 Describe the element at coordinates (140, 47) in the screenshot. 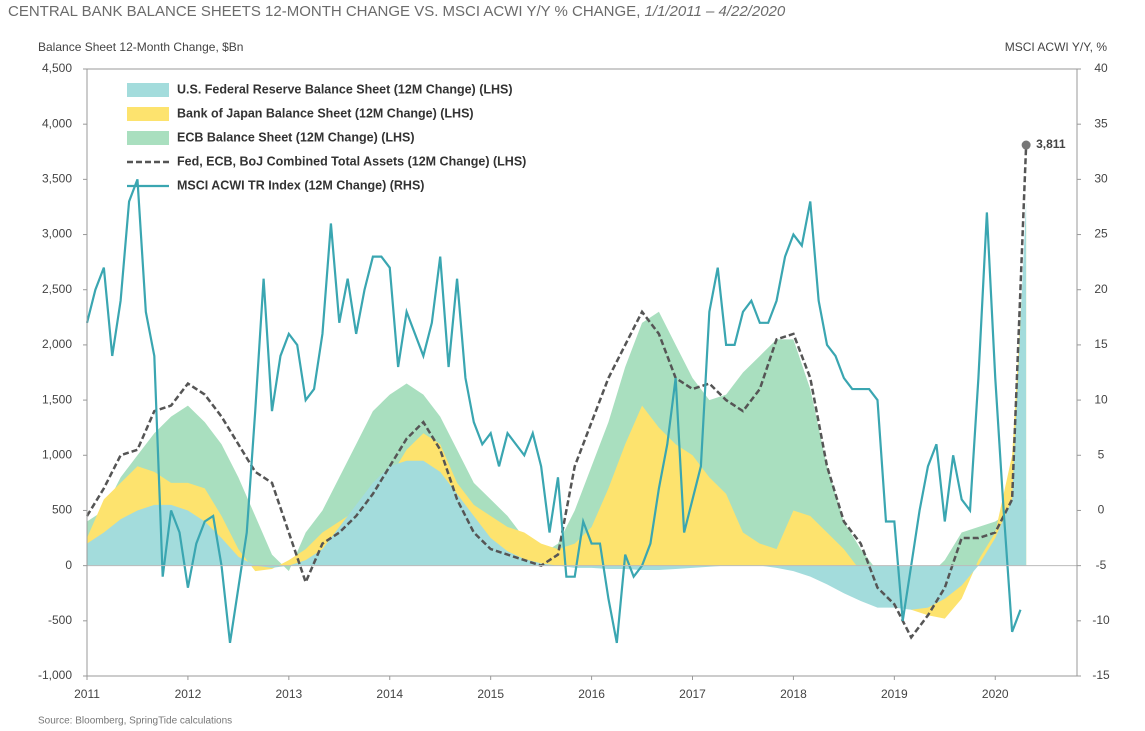

I see `y-axis-label: Balance Sheet 12-Month Change, $Bn` at that location.